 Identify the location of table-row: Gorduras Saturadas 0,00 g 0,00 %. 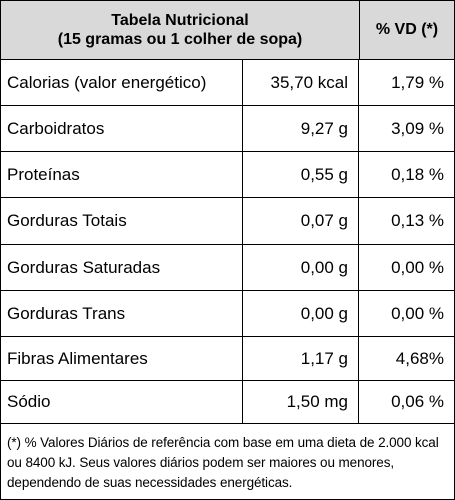
(227, 268).